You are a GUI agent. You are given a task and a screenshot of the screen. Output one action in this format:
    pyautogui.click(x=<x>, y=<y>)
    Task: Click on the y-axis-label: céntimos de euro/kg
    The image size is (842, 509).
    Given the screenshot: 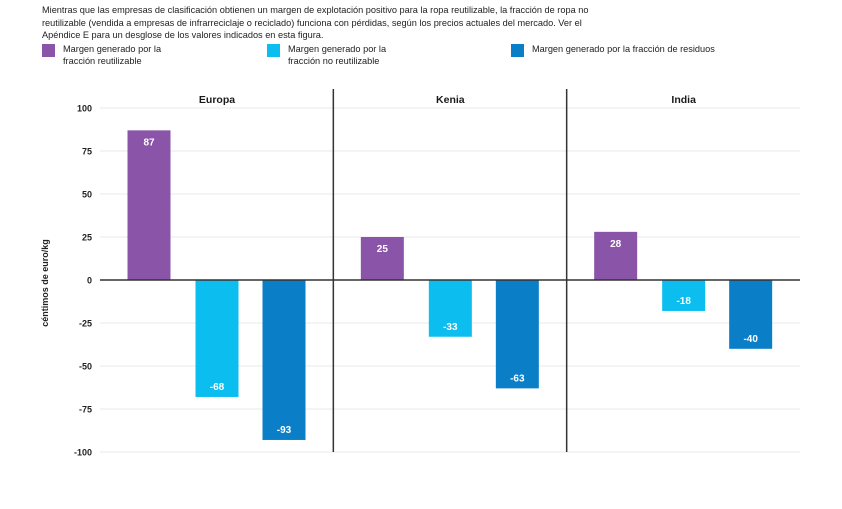 What is the action you would take?
    pyautogui.click(x=45, y=283)
    